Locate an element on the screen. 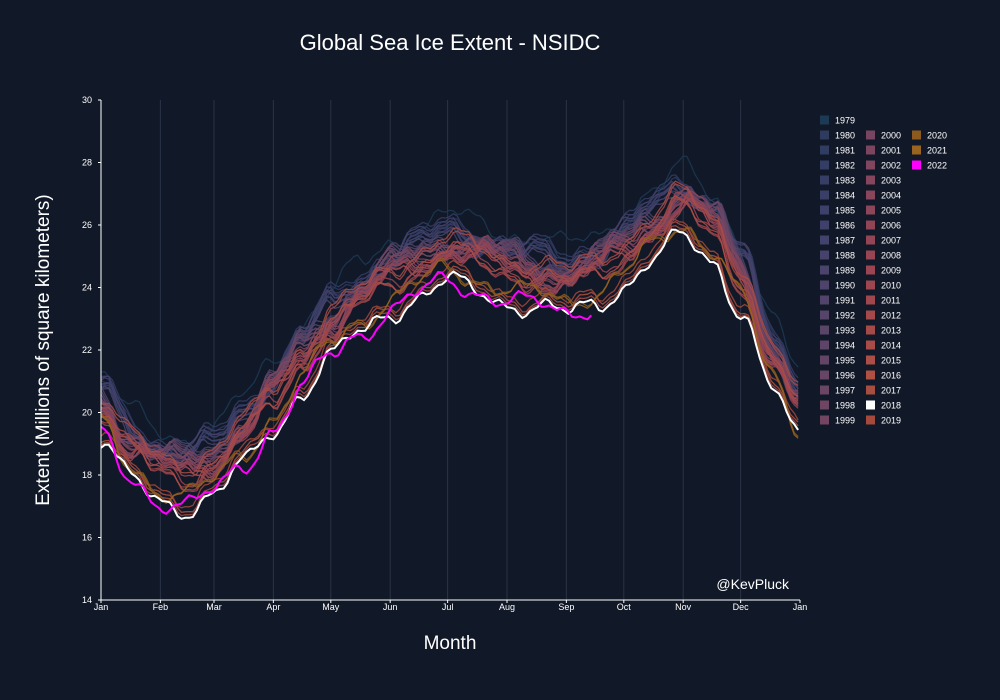  legend-item-1987: 1987 is located at coordinates (837, 240).